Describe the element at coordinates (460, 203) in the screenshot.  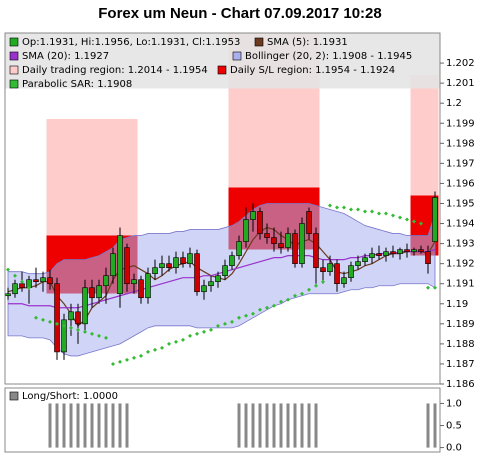
I see `y-tick-label: 1.195` at that location.